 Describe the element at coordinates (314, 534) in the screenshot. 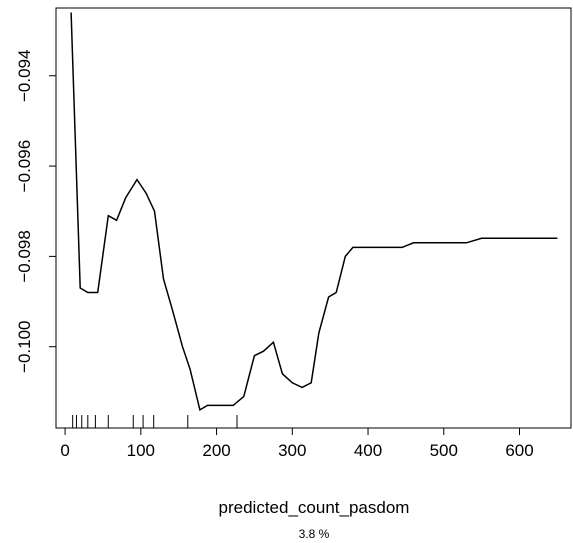

I see `chart-subtitle: 3.8 %` at that location.